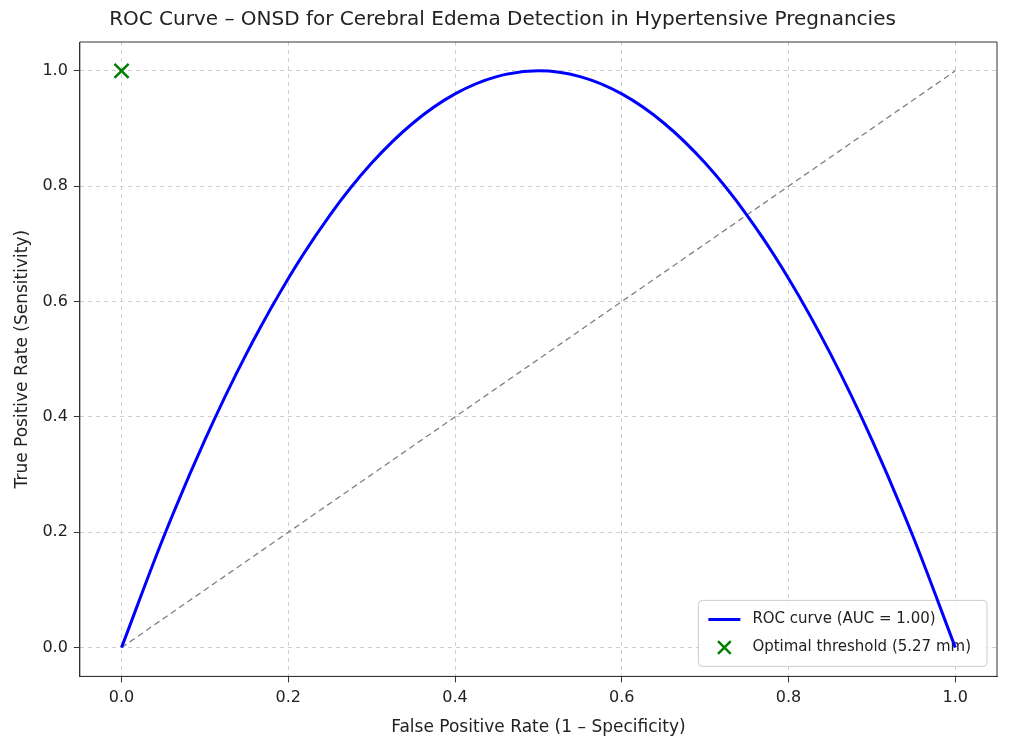 This screenshot has height=742, width=1027. I want to click on y-tick-label: 0.6, so click(55, 300).